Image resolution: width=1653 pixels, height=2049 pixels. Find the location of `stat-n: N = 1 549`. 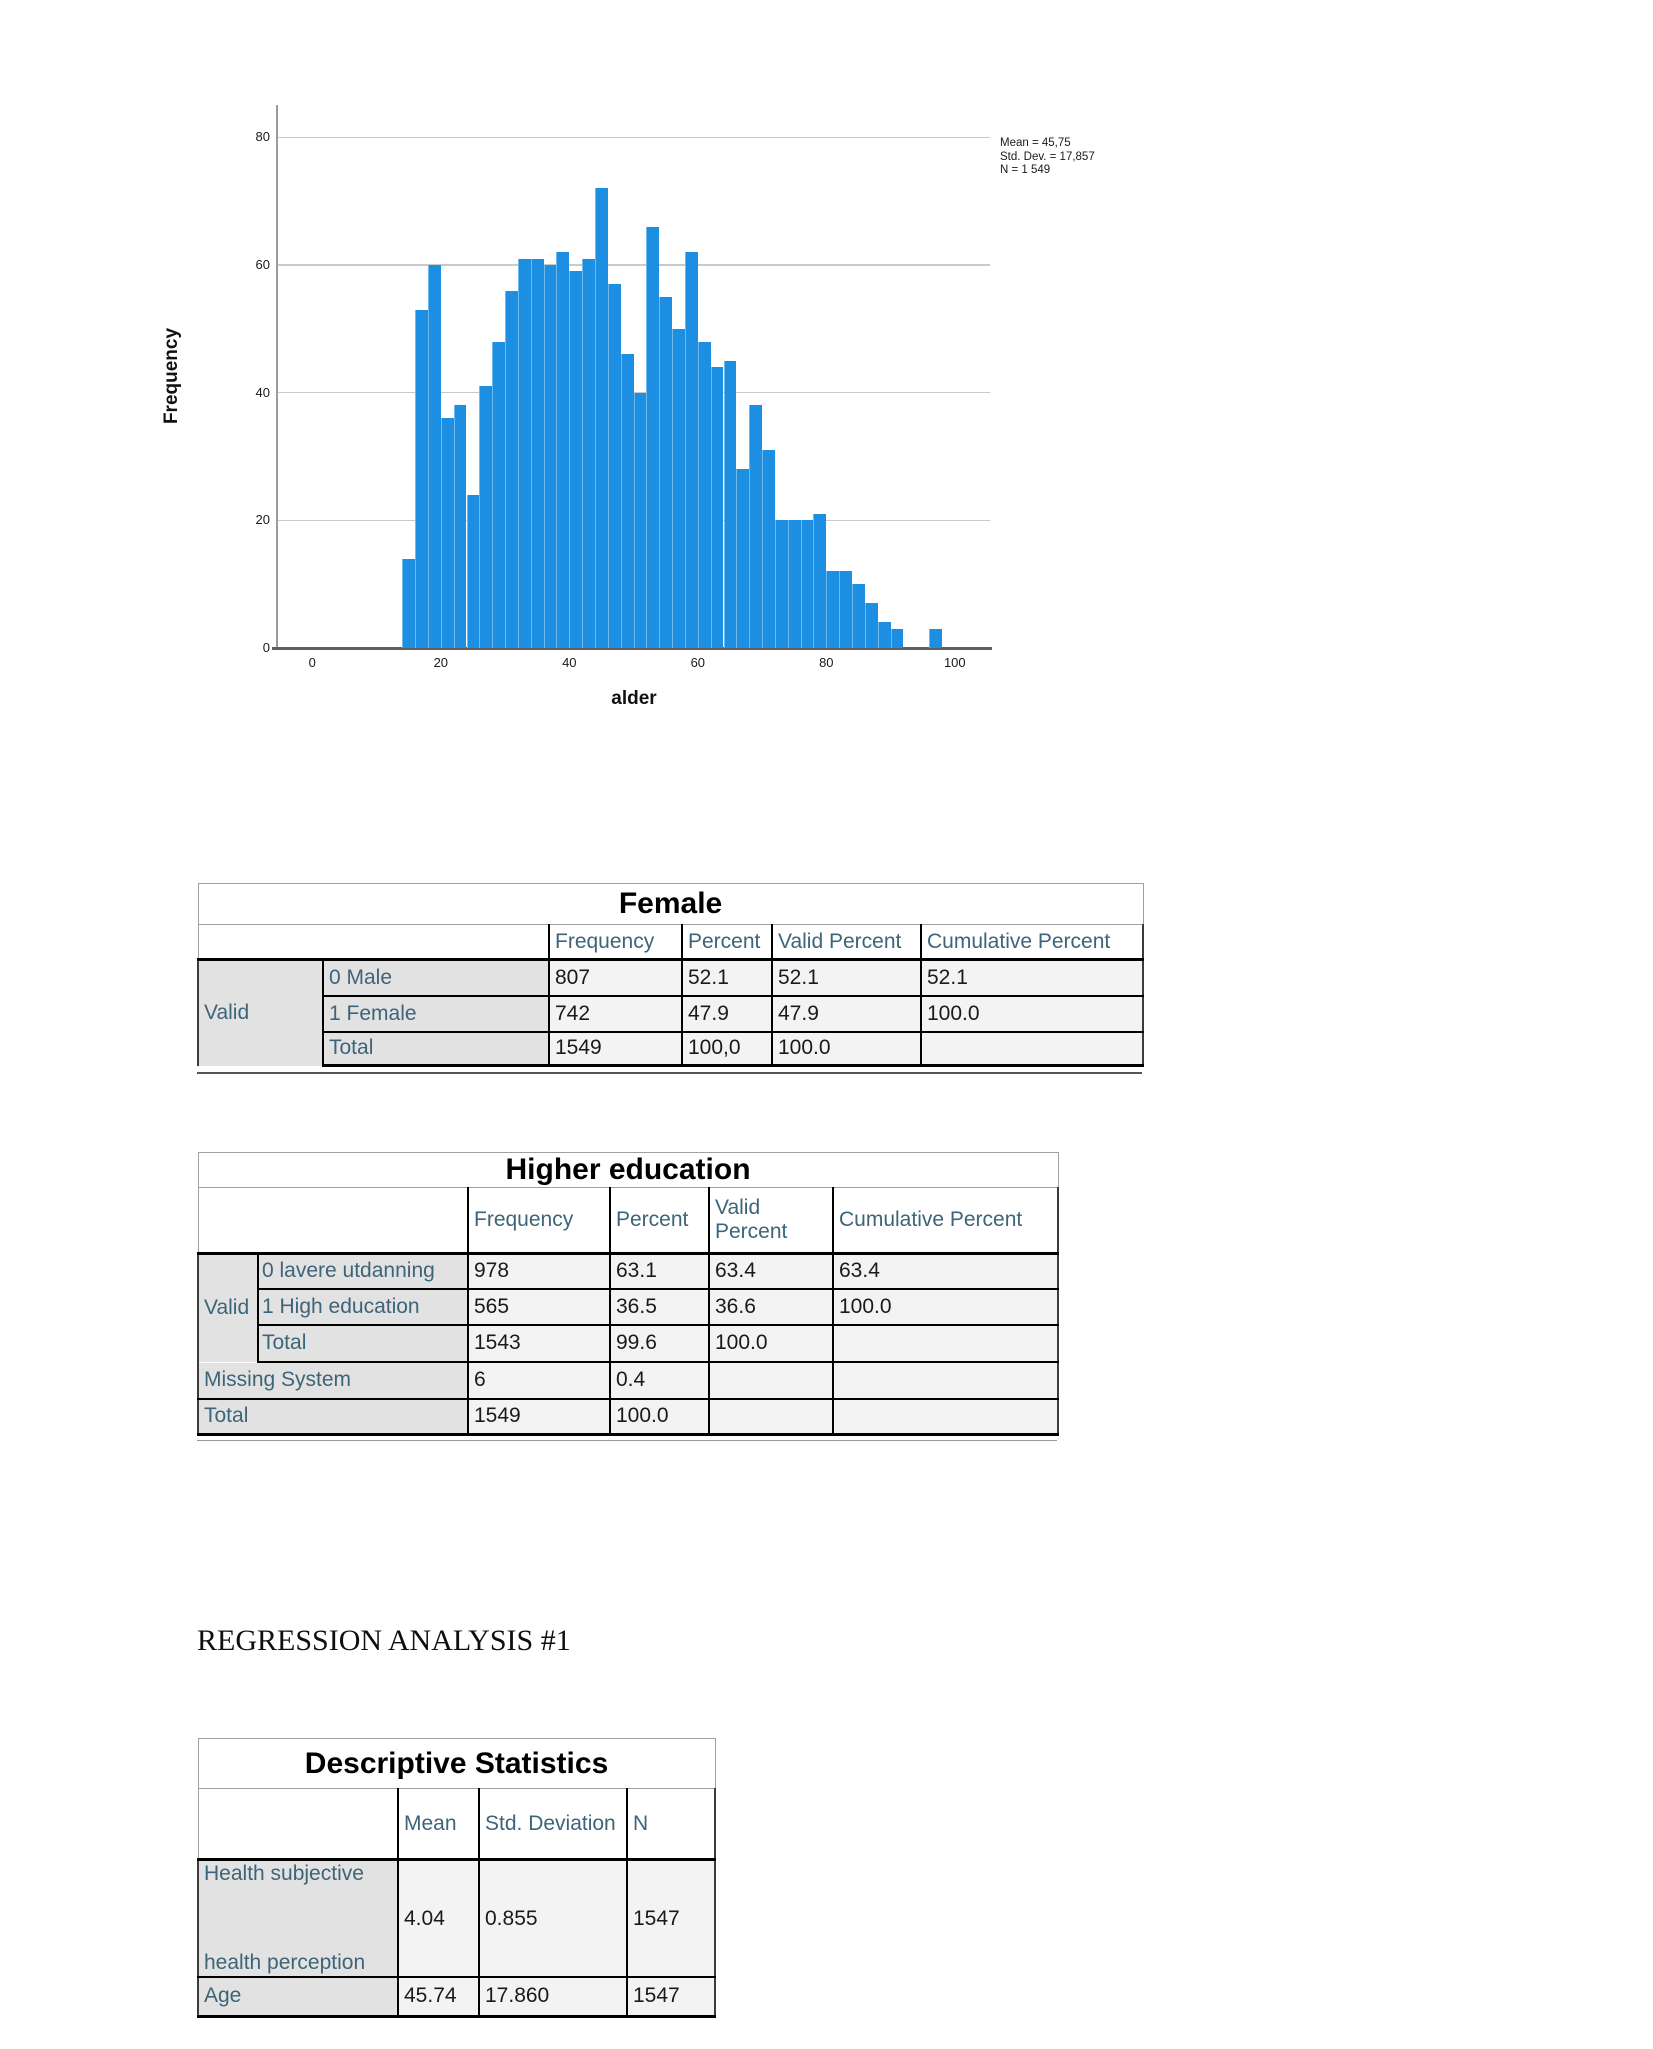

stat-n: N = 1 549 is located at coordinates (1025, 170).